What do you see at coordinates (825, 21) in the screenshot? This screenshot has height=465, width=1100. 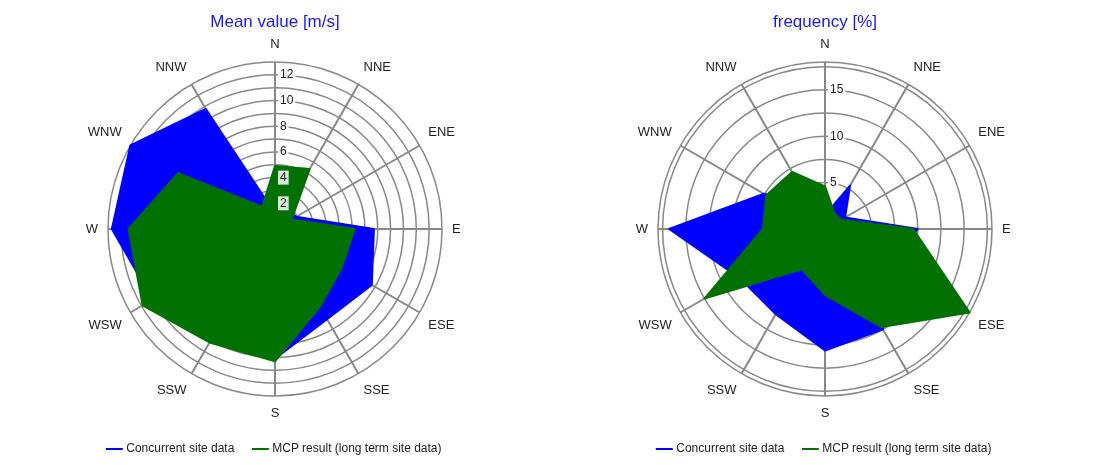 I see `chart-title: frequency [%]` at bounding box center [825, 21].